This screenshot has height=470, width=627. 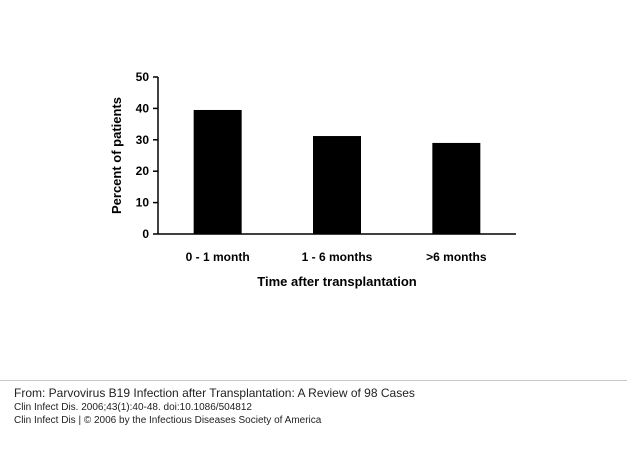 I want to click on y-tick-label: 50, so click(x=143, y=77).